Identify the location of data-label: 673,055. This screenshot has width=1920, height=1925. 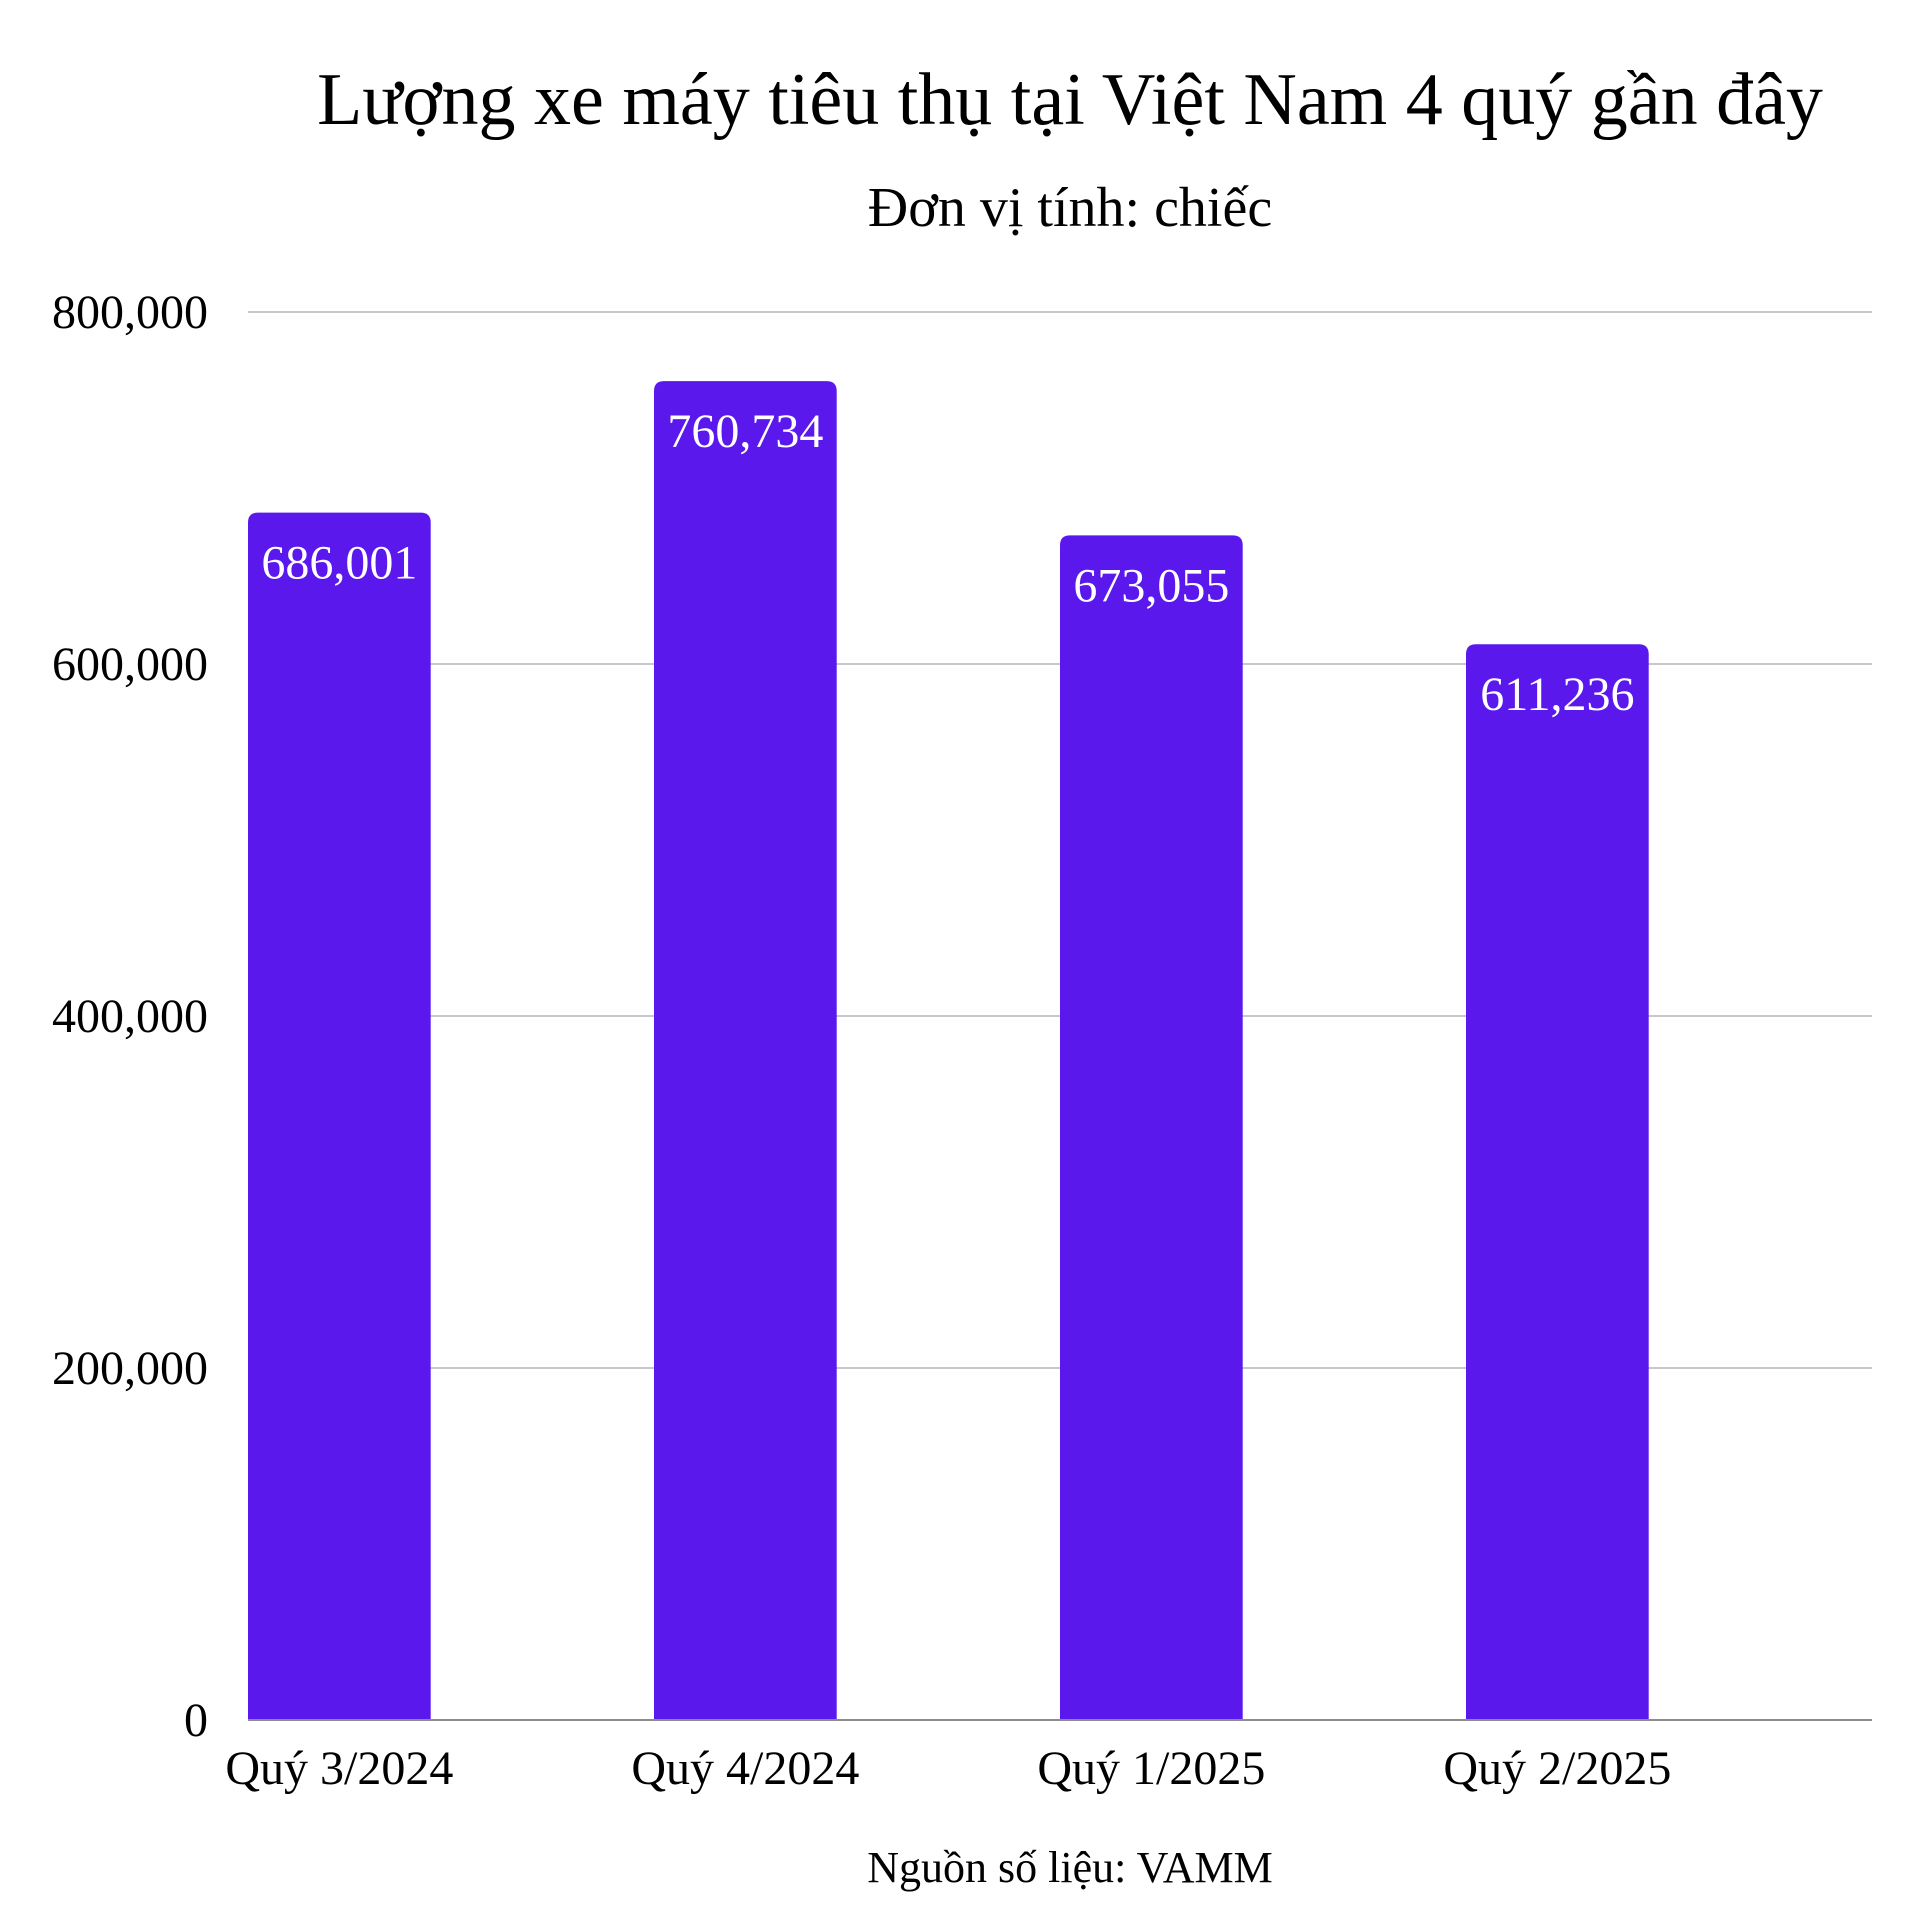
(1151, 585).